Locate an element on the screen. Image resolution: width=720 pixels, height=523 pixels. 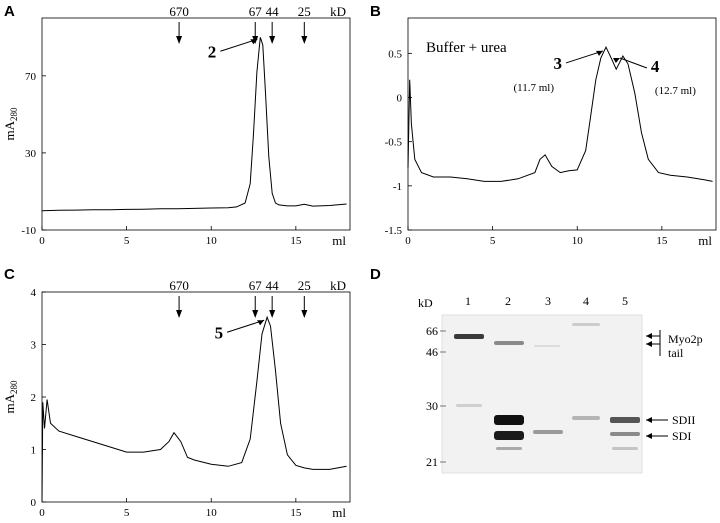
peak-volume: (11.7 ml) is located at coordinates (533, 88).